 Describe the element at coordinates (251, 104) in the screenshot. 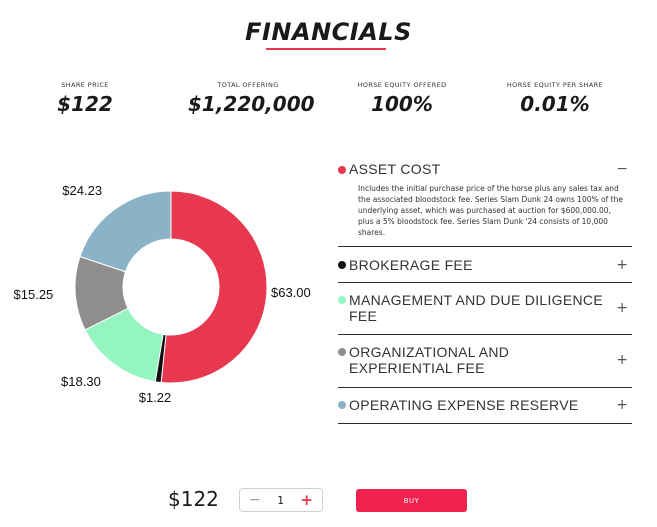

I see `stat-value: $1,220,000` at that location.